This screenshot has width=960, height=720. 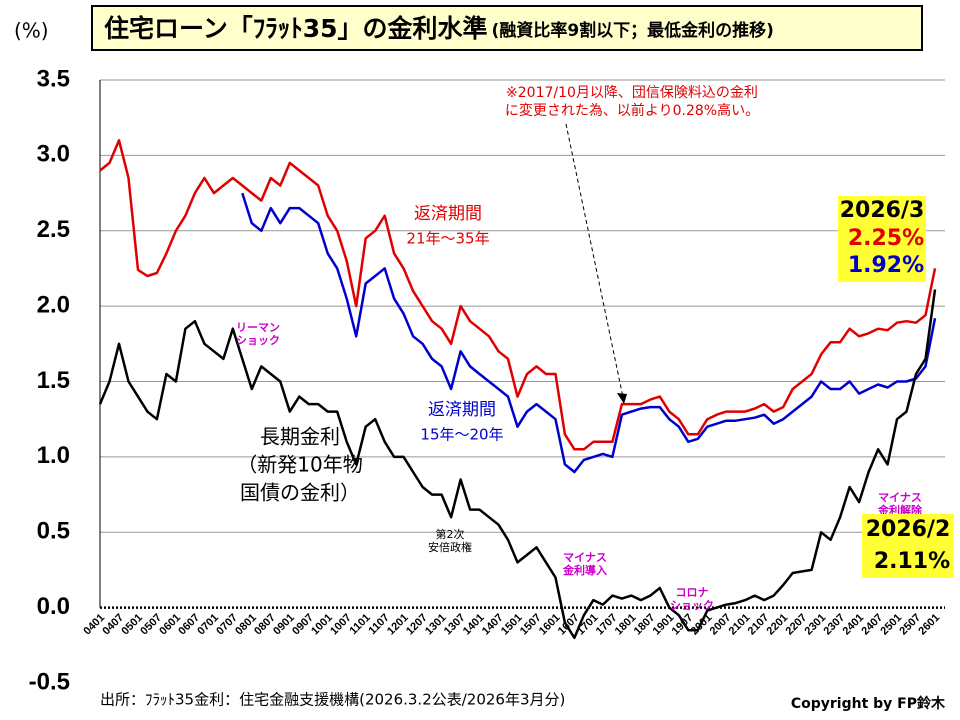 I want to click on x-tick-label: 1607, so click(x=569, y=625).